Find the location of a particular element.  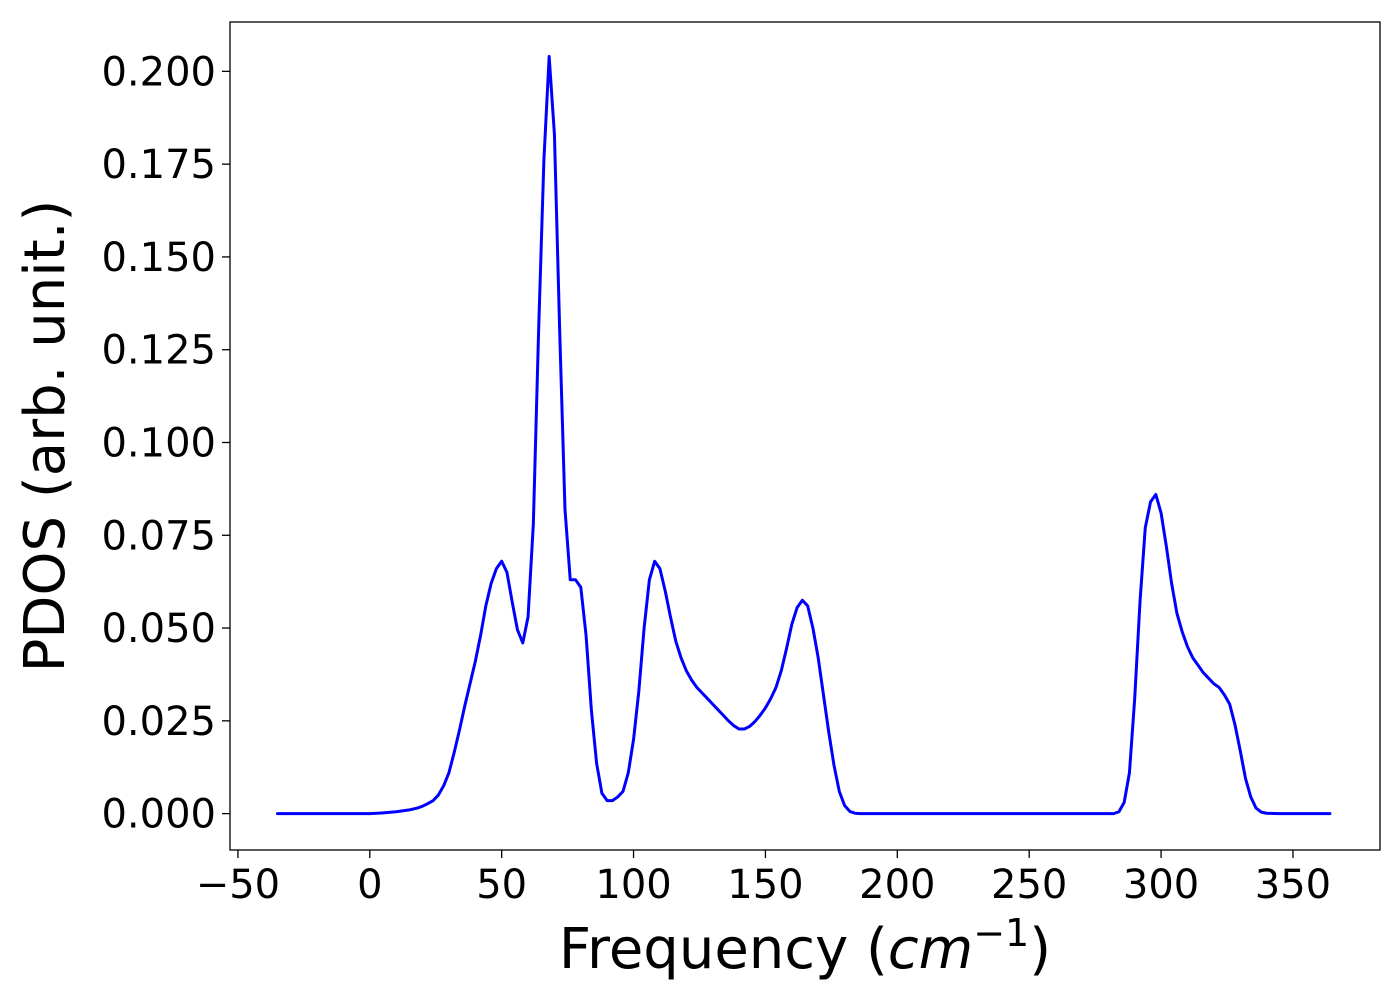

x-tick-label: 200 is located at coordinates (897, 885).